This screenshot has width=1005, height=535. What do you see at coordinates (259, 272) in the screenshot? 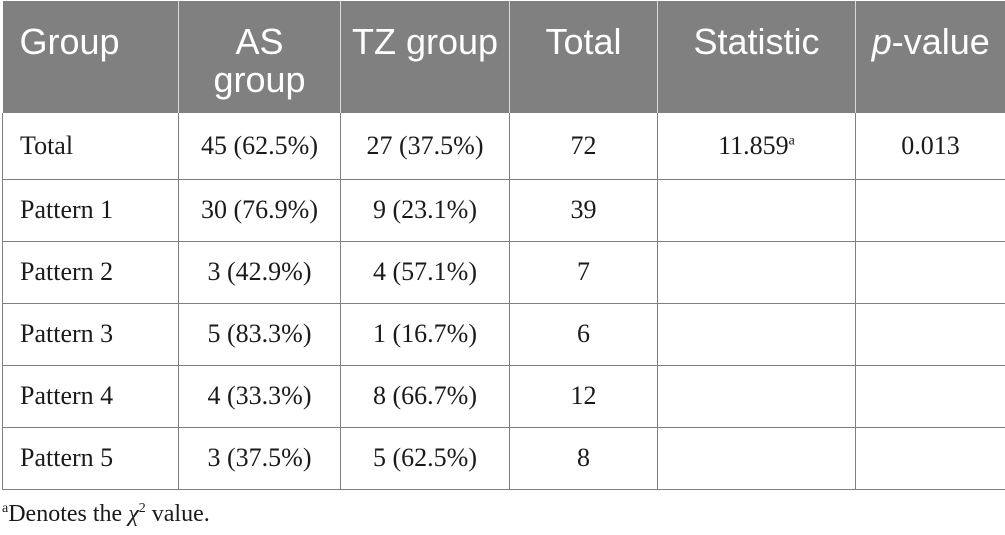
I see `cell-as: 3 (42.9%)` at bounding box center [259, 272].